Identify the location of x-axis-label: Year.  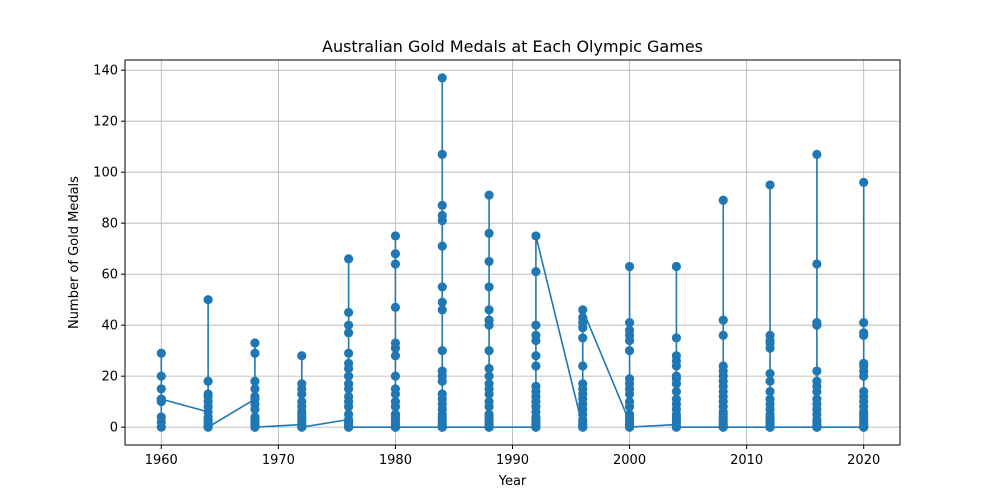
(512, 481).